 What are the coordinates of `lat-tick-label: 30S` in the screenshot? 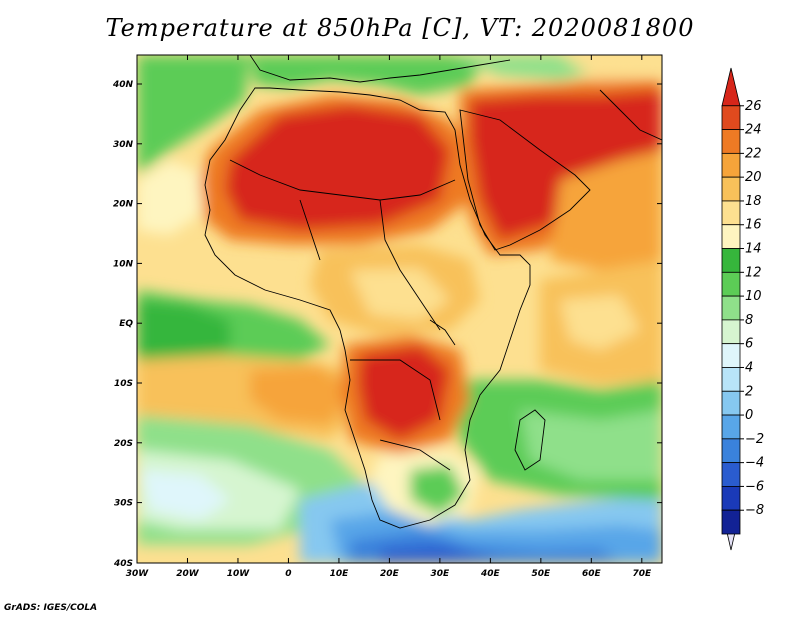 It's located at (123, 504).